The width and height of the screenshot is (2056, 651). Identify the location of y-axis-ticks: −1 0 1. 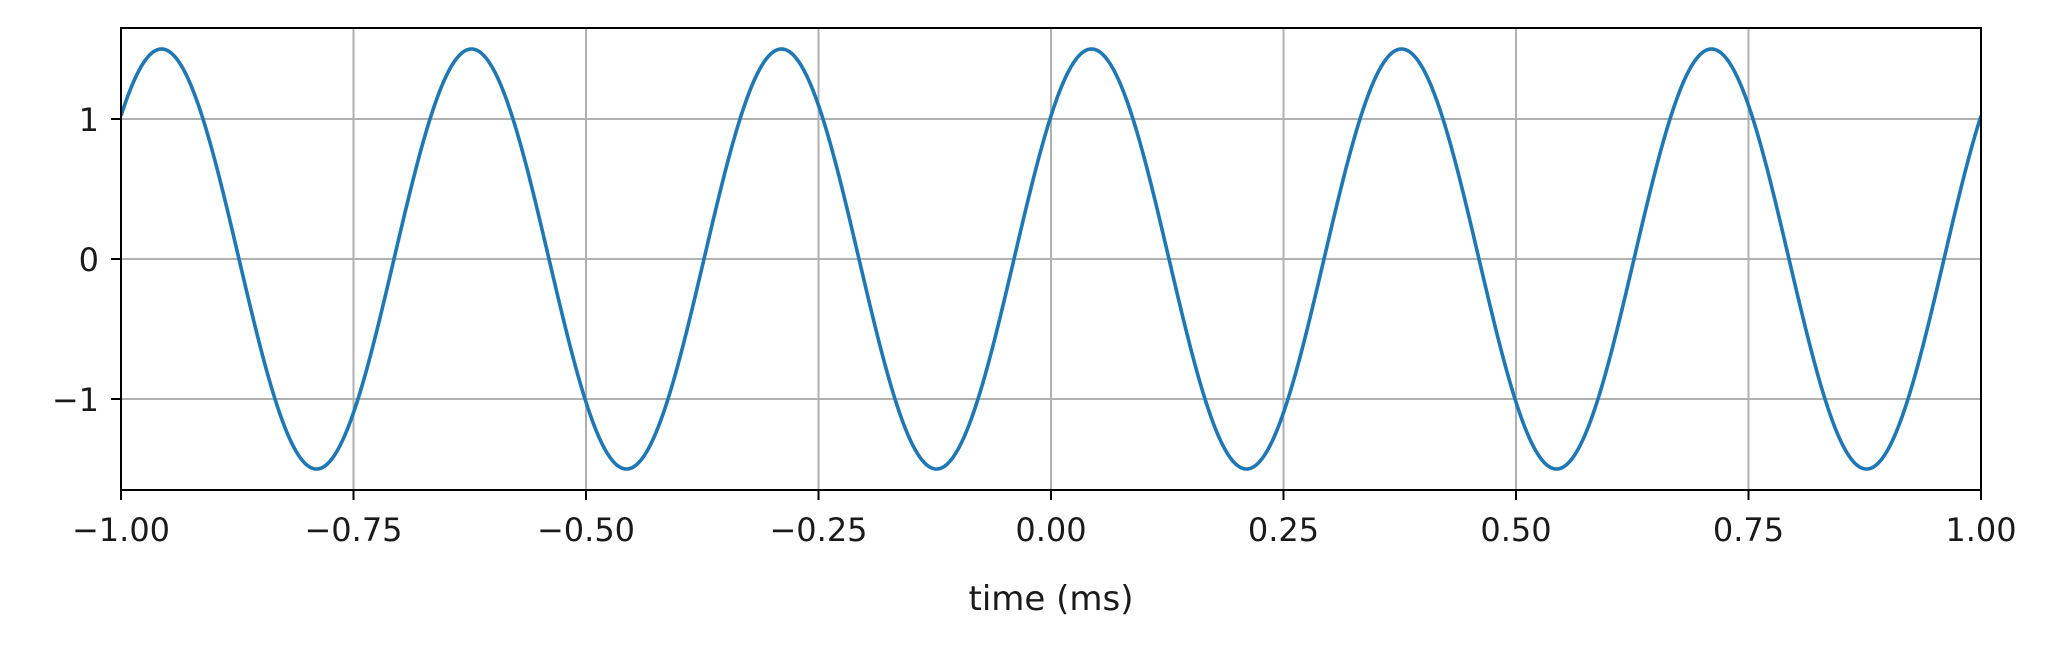
(86, 260).